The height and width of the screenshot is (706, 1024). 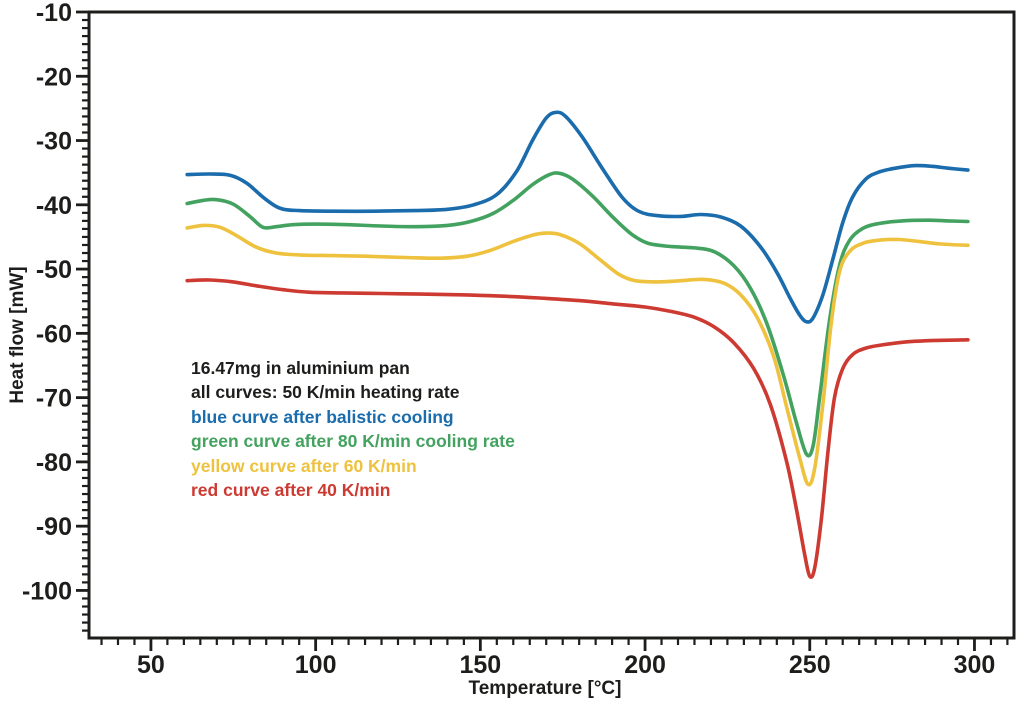 I want to click on y-tick-label: -60, so click(x=54, y=334).